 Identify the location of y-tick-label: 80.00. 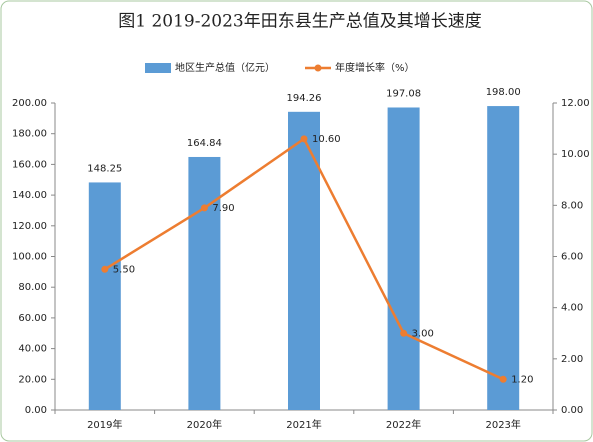
(32, 287).